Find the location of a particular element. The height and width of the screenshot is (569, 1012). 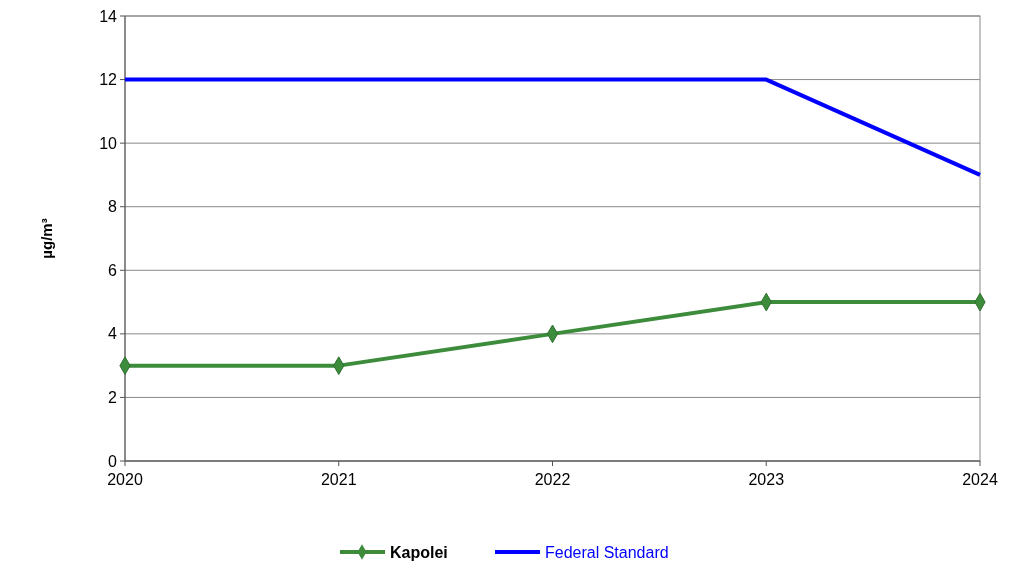

y-axis-title: µg/m³ is located at coordinates (46, 238).